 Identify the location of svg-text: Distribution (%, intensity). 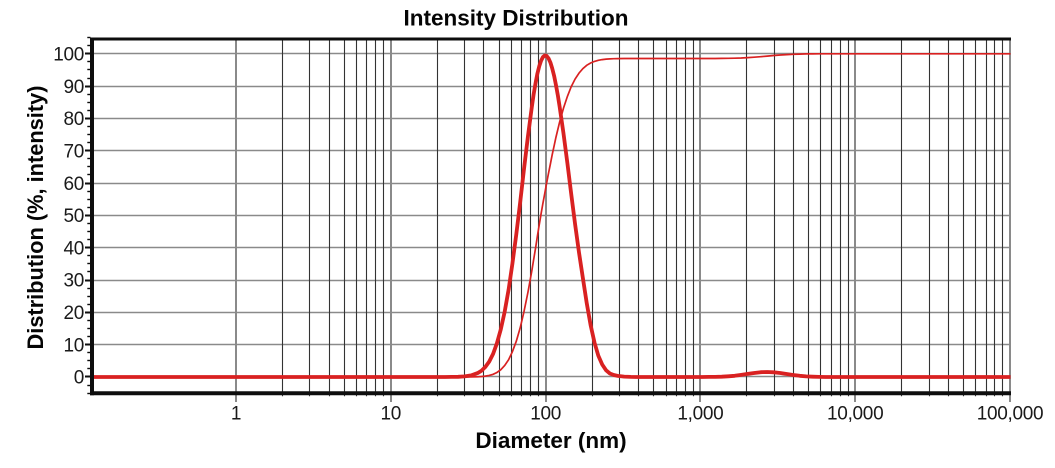
(35, 218).